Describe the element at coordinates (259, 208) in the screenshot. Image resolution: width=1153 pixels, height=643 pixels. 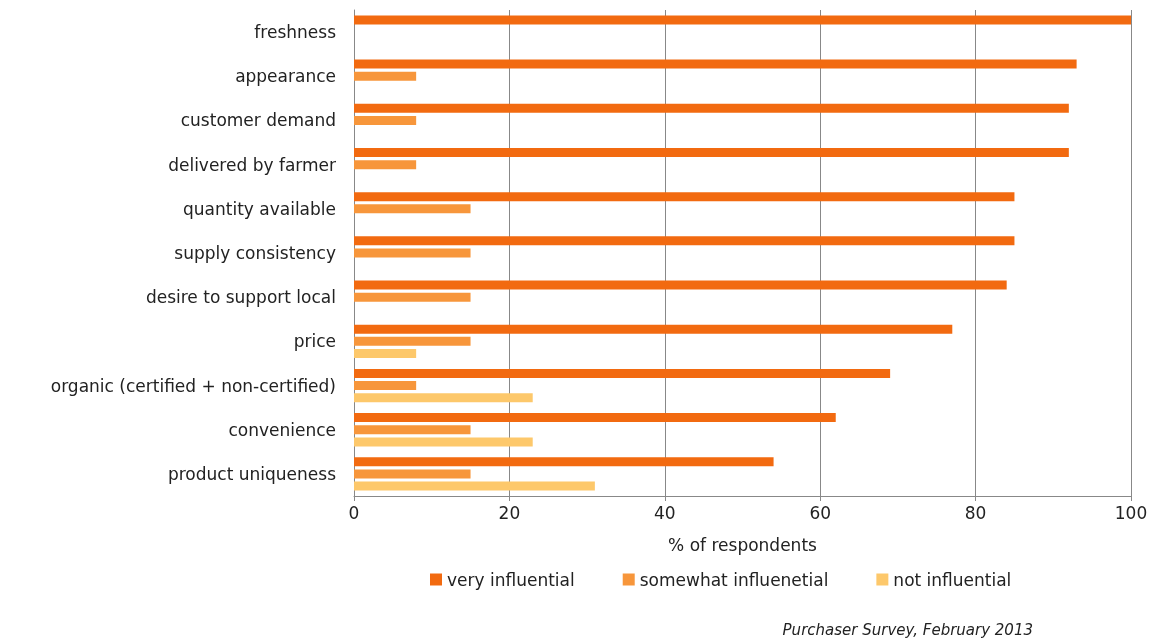
I see `y-tick-label: quantity available` at that location.